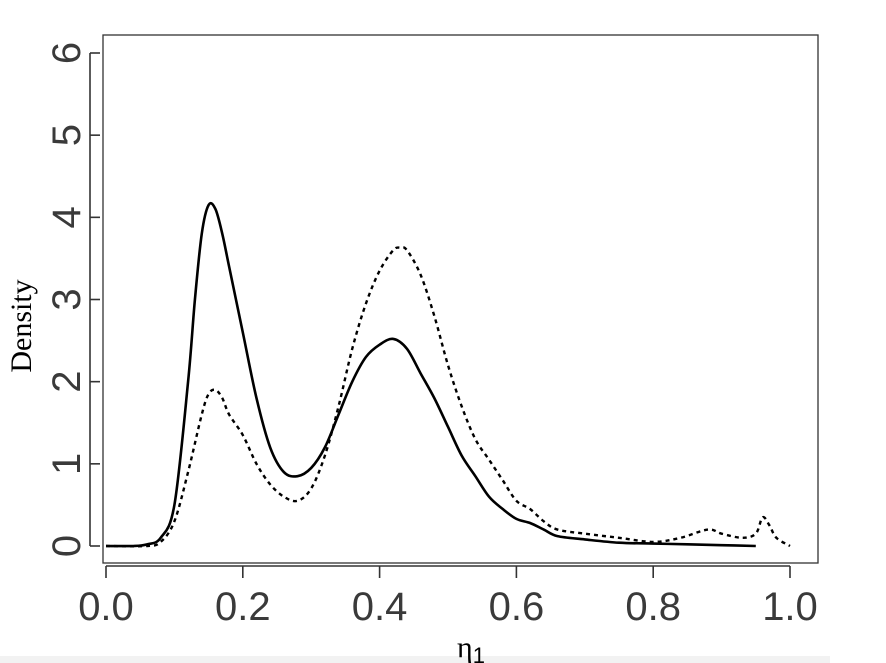 The image size is (886, 663). Describe the element at coordinates (790, 607) in the screenshot. I see `x-tick-label: 1.0` at that location.